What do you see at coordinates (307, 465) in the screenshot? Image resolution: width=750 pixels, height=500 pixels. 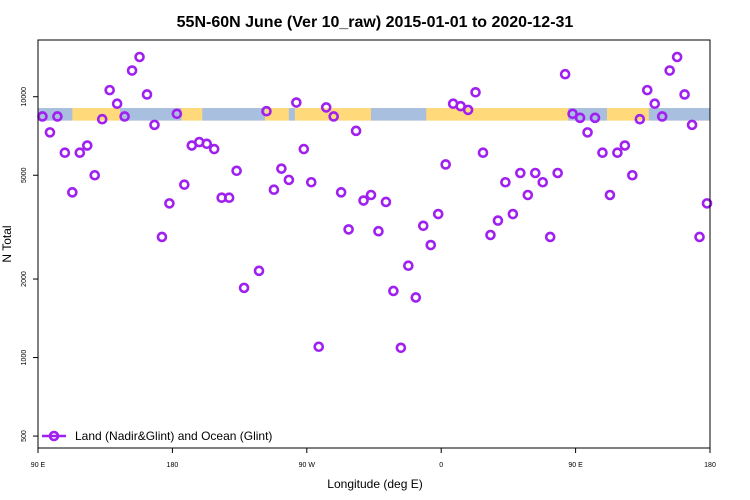 I see `x-tick-label-2: 90 W` at bounding box center [307, 465].